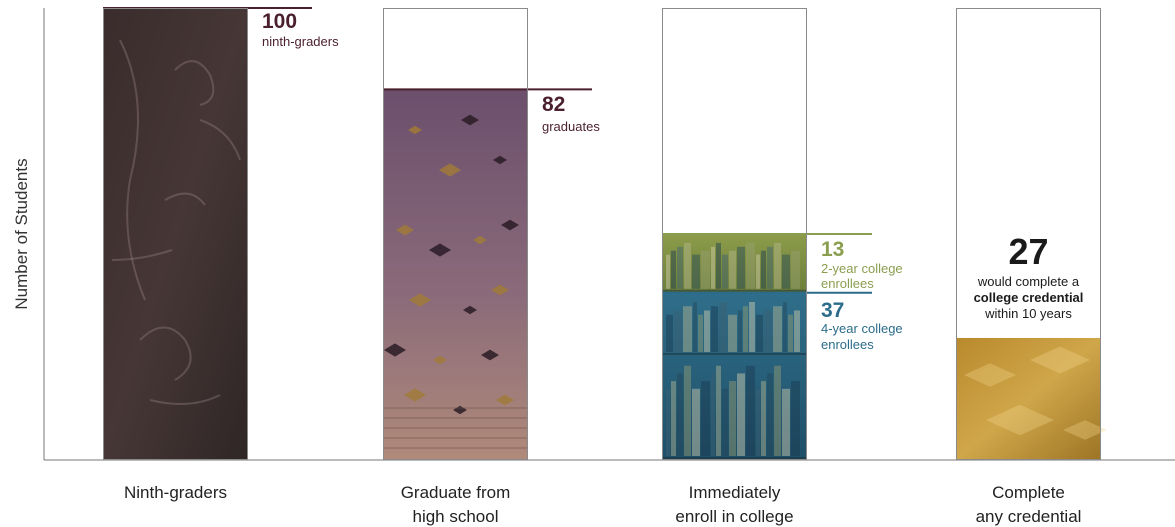 This screenshot has height=527, width=1175. Describe the element at coordinates (1028, 313) in the screenshot. I see `value-text-credential-line3: within 10 years` at that location.